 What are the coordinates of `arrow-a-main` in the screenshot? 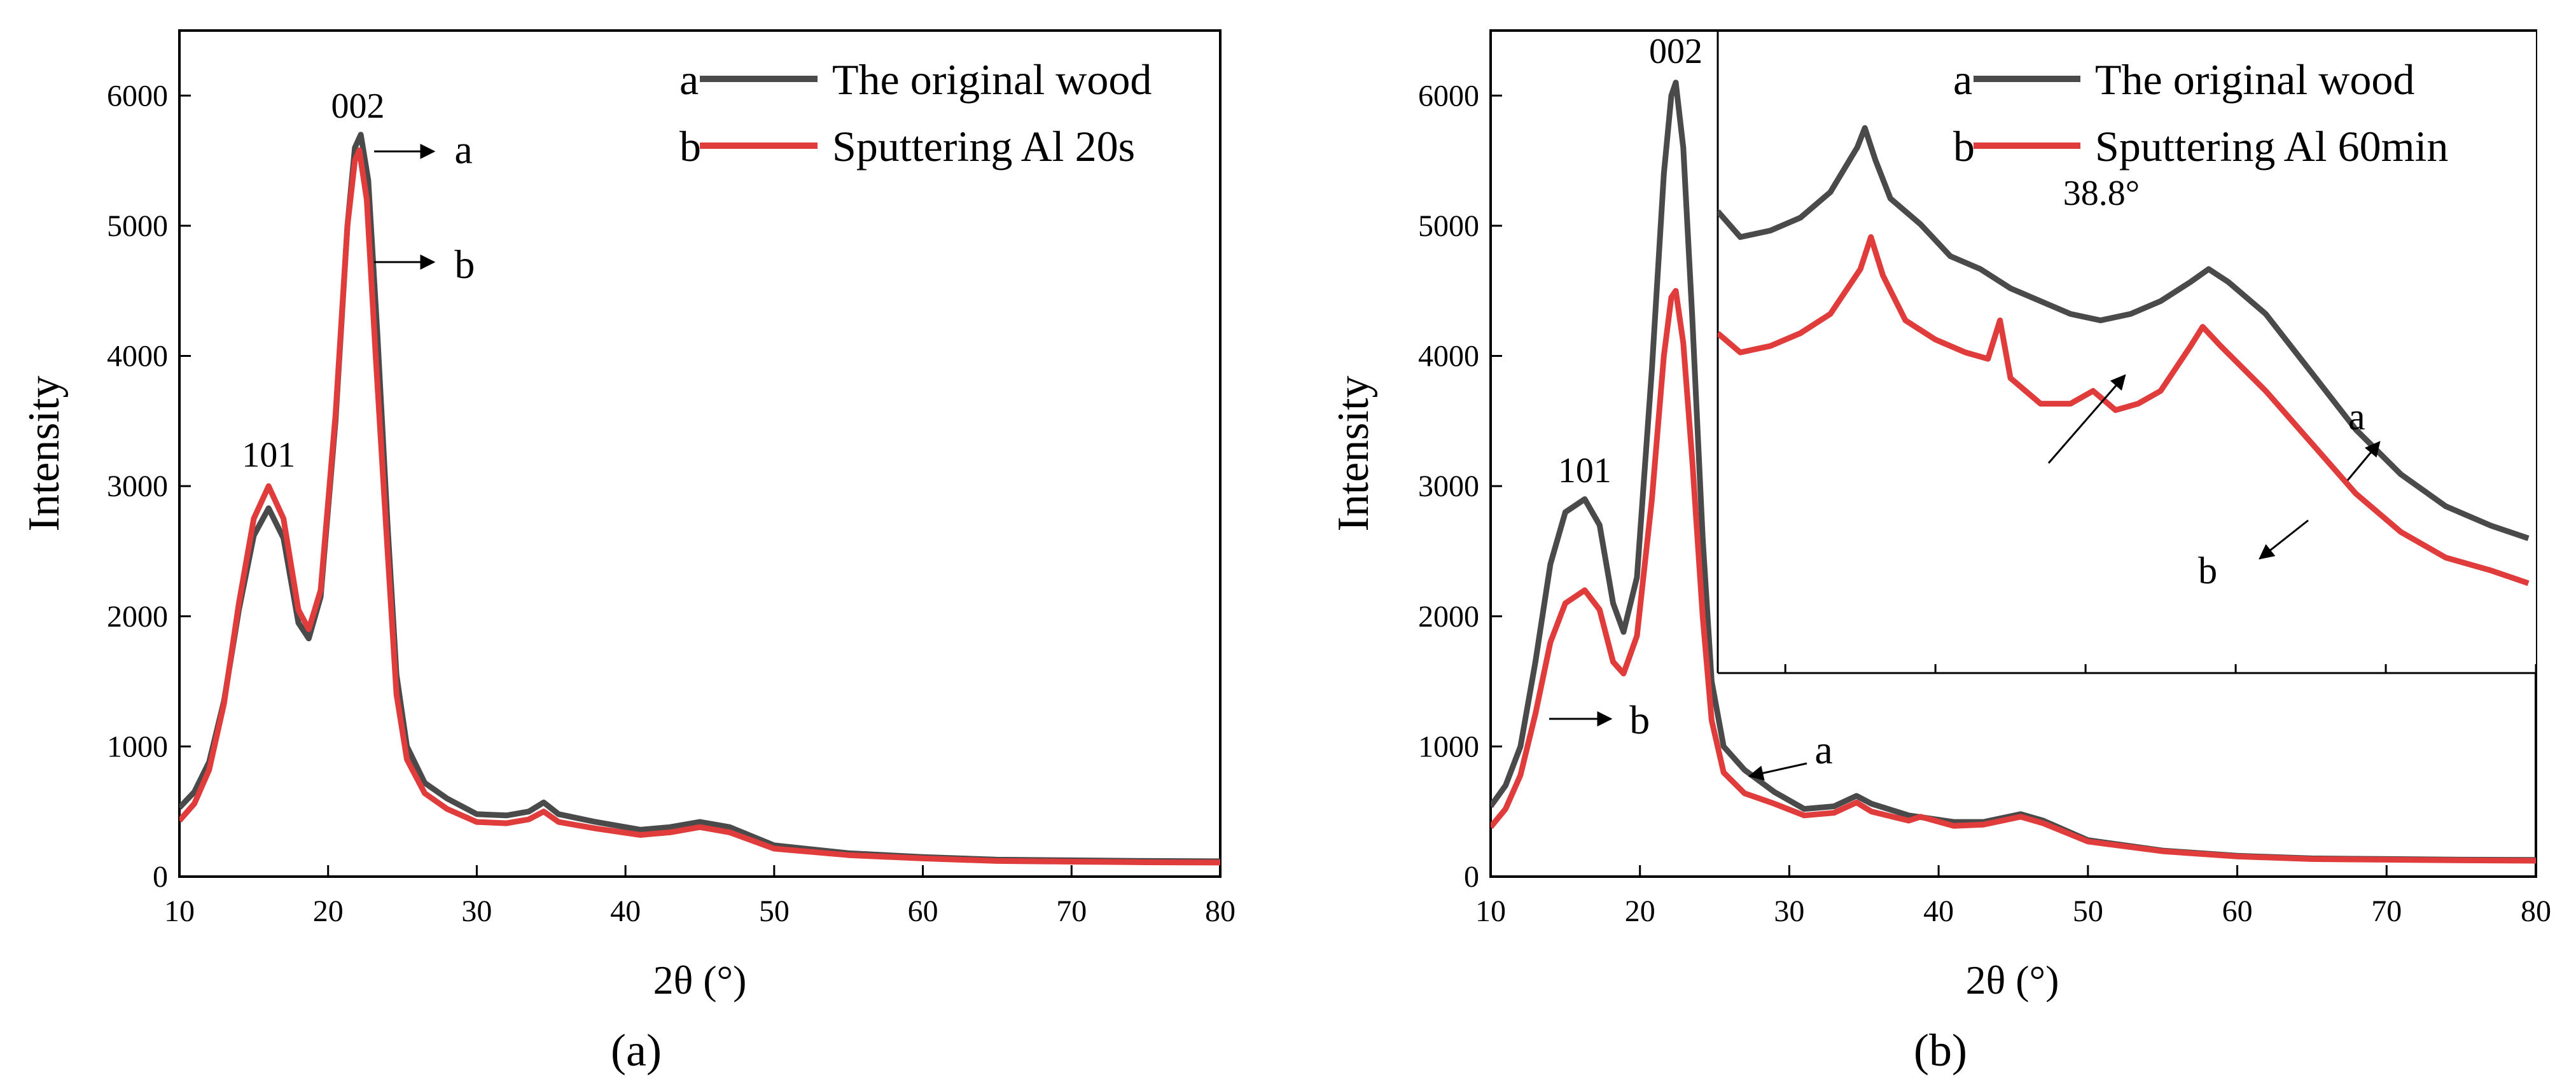 It's located at (1778, 771).